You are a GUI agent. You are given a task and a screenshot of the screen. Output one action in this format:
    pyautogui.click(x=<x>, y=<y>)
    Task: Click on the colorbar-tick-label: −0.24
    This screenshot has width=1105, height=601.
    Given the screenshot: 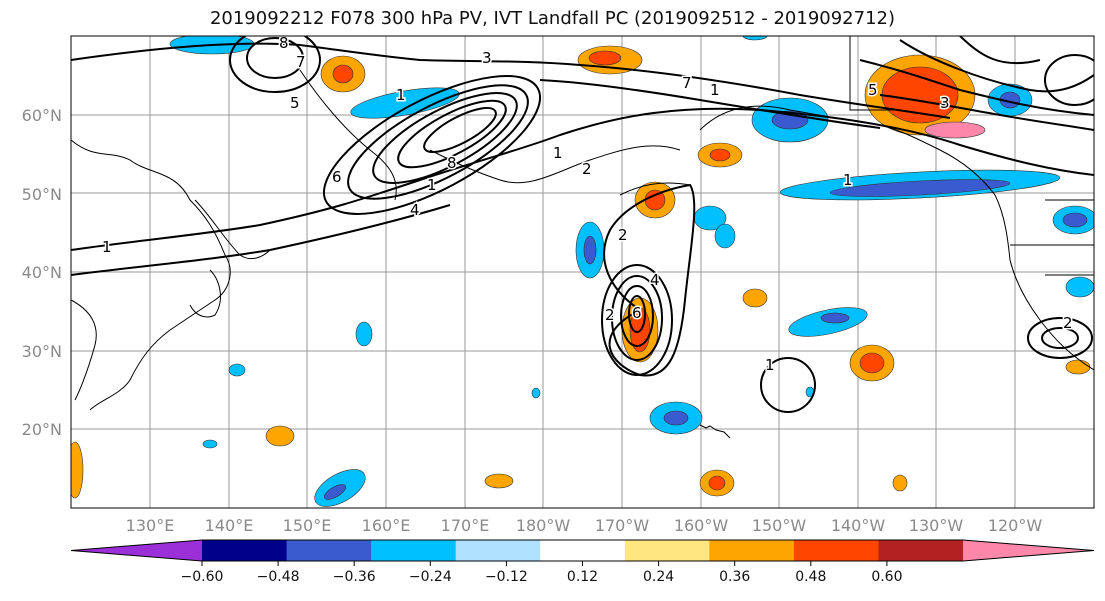 What is the action you would take?
    pyautogui.click(x=430, y=577)
    